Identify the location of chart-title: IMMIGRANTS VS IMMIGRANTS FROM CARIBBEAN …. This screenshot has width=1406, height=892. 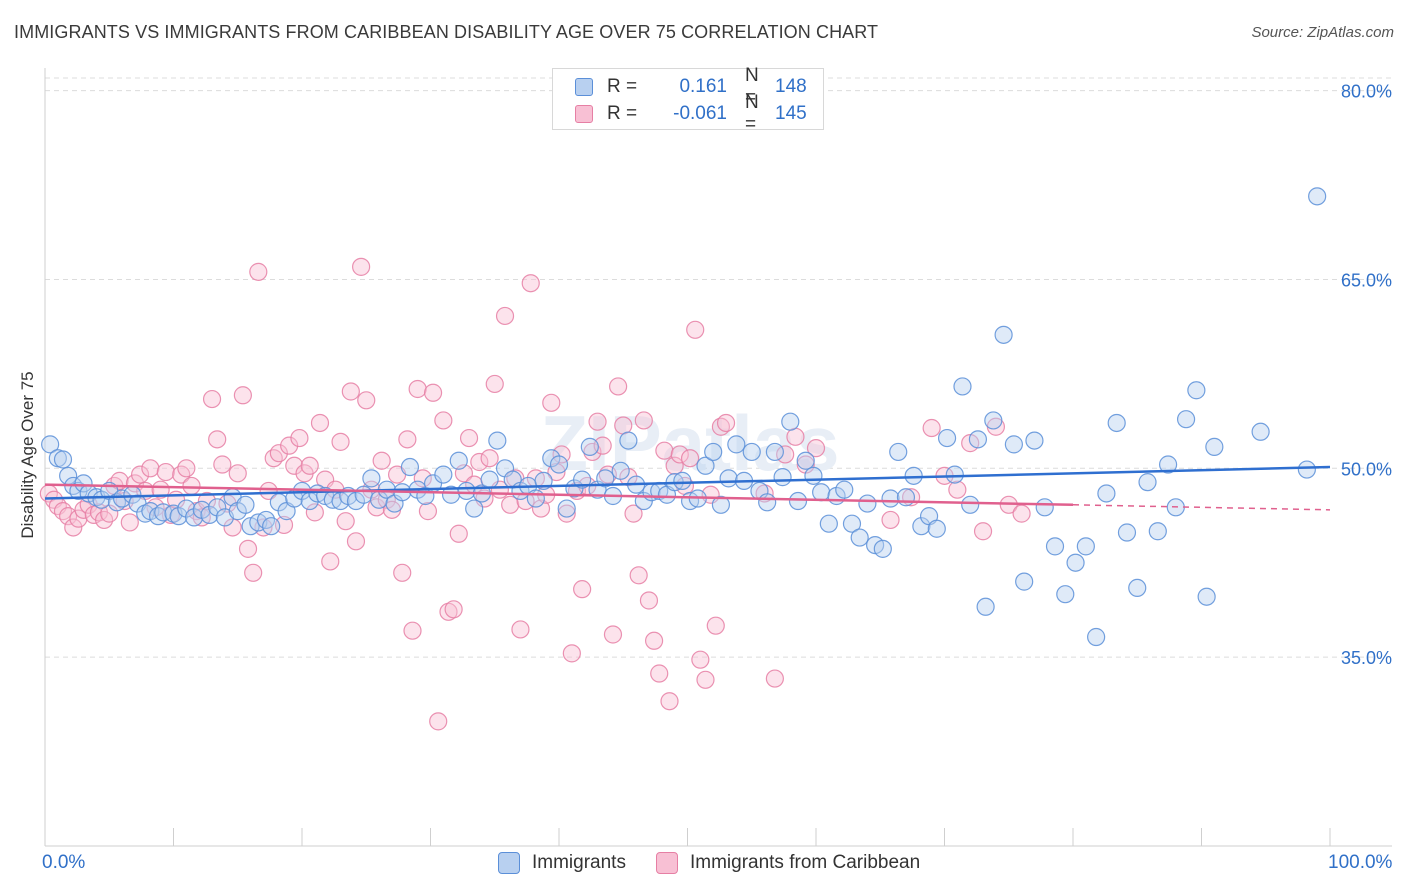
(446, 32).